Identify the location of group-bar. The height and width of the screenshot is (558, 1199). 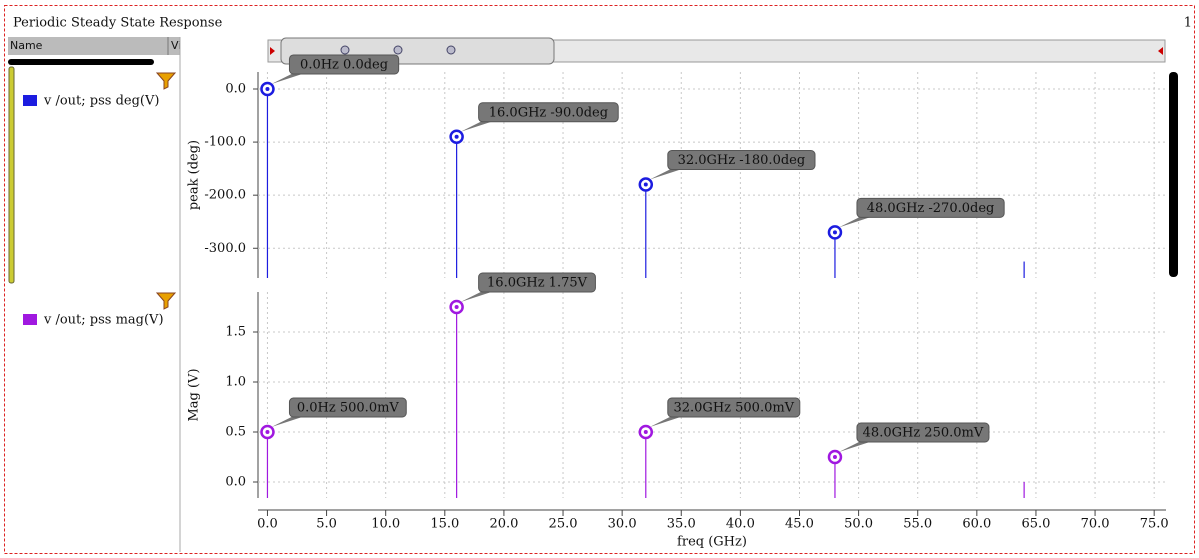
(11, 175).